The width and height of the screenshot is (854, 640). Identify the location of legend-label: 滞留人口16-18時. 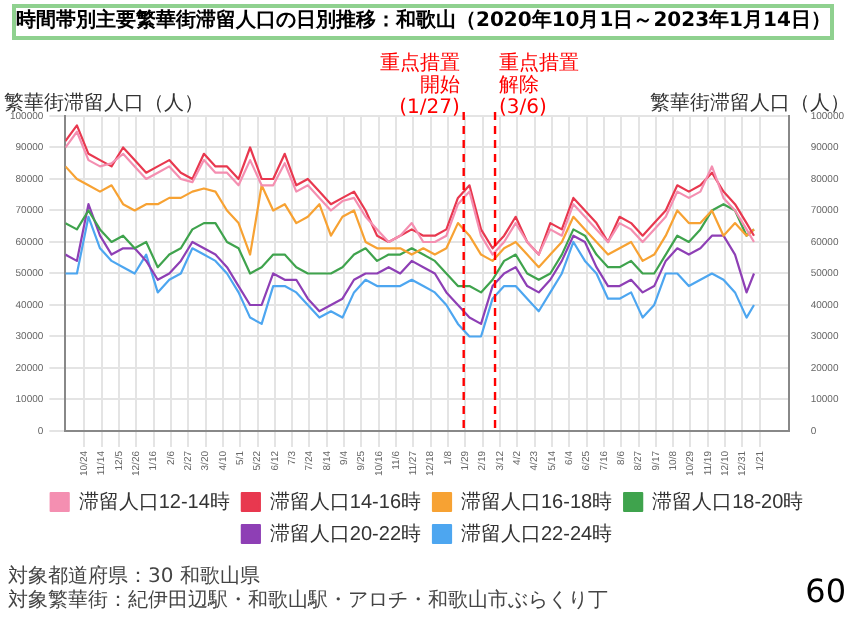
(537, 501).